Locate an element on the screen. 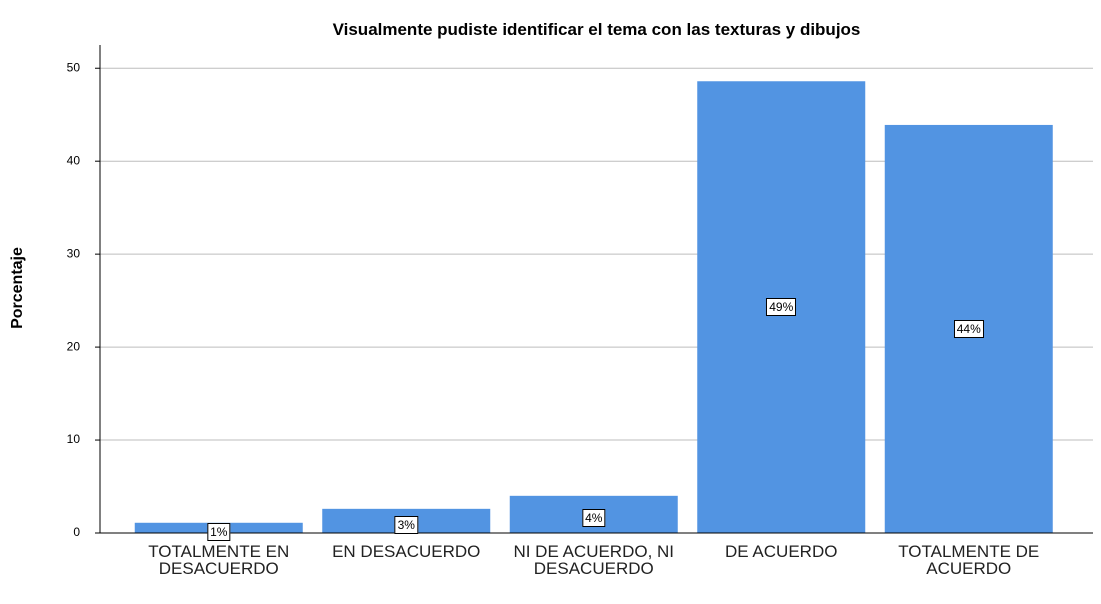  x-tick-label: DE ACUERDO is located at coordinates (781, 551).